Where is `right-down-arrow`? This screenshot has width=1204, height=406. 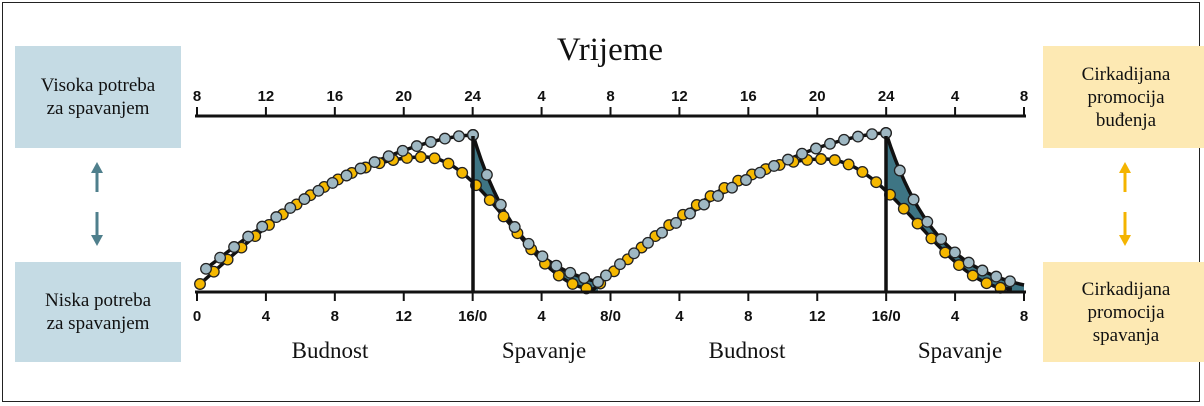
right-down-arrow is located at coordinates (1125, 229).